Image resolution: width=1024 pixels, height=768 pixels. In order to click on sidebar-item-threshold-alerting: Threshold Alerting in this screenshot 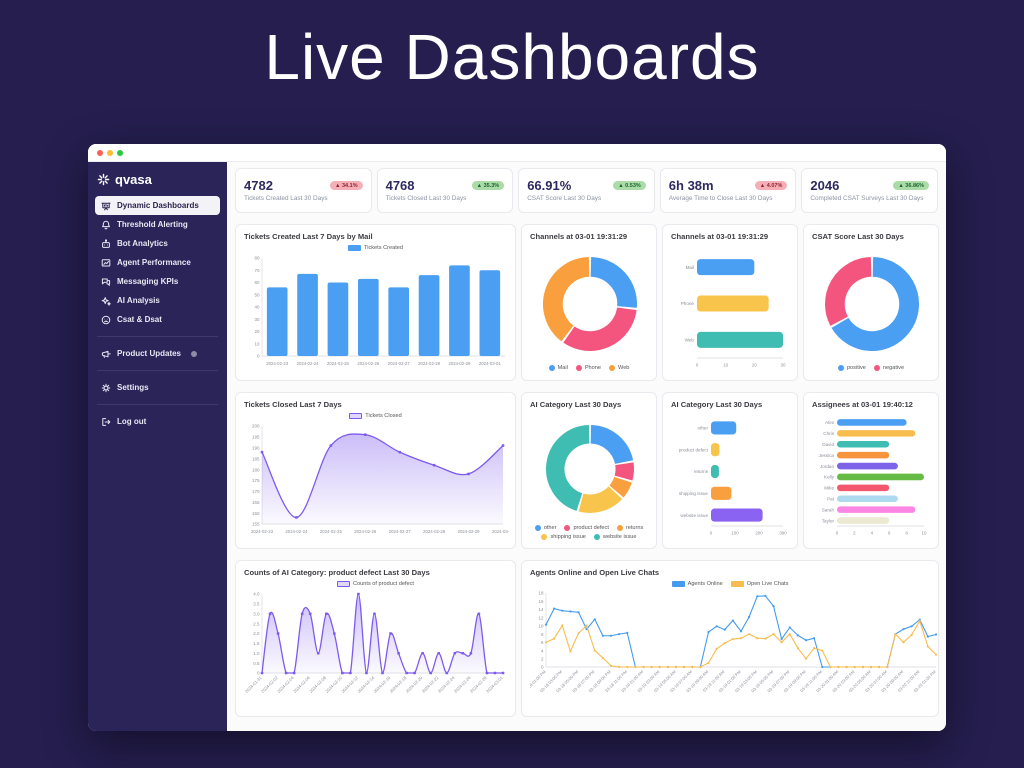, I will do `click(157, 224)`.